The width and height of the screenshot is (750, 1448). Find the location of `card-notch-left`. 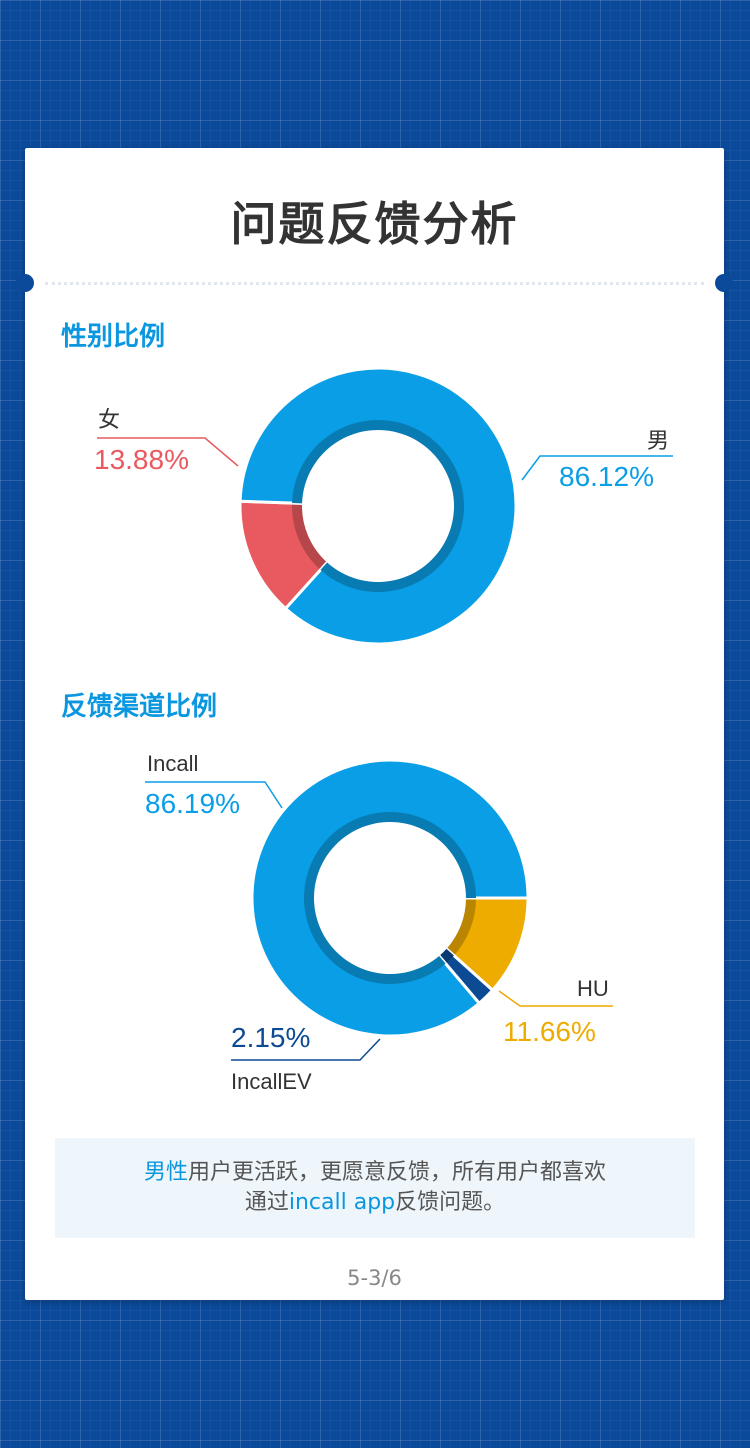

card-notch-left is located at coordinates (25, 283).